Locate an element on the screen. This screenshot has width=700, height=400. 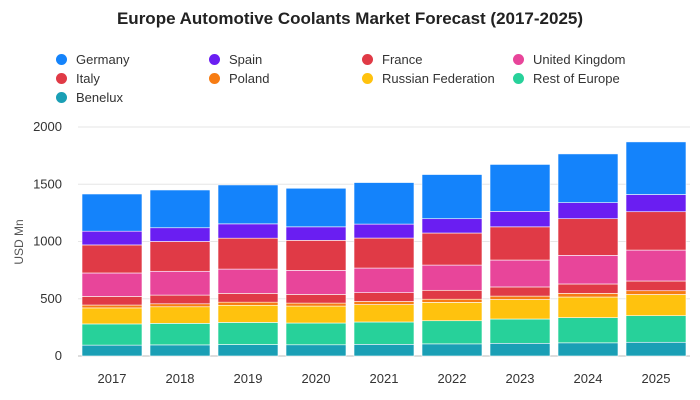
legend-swatch-poland is located at coordinates (214, 78).